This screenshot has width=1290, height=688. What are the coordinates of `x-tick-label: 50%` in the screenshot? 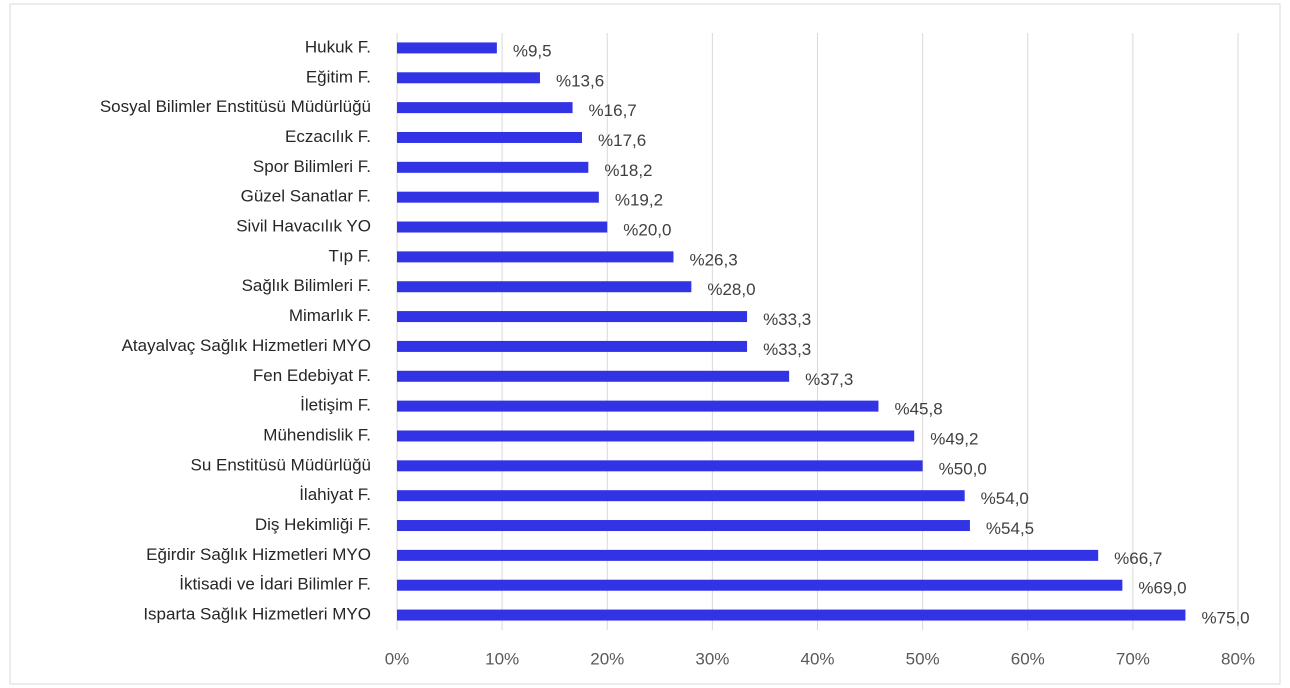 It's located at (923, 658).